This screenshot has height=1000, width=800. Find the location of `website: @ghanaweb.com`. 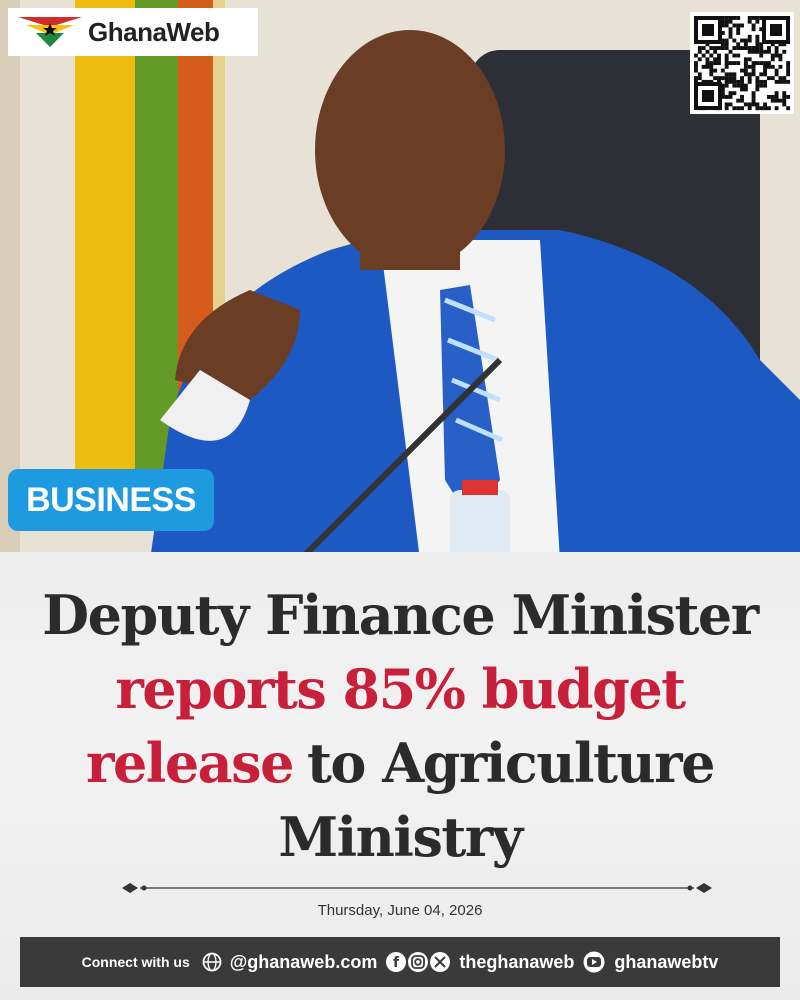

website: @ghanaweb.com is located at coordinates (303, 961).